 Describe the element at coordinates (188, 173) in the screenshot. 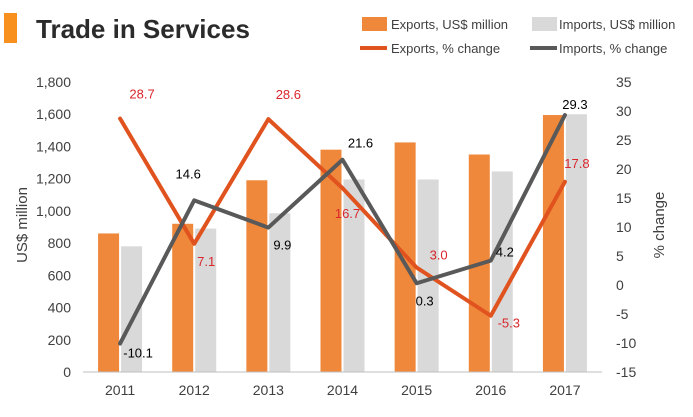

I see `imports-change-label-2012: 14.6` at that location.